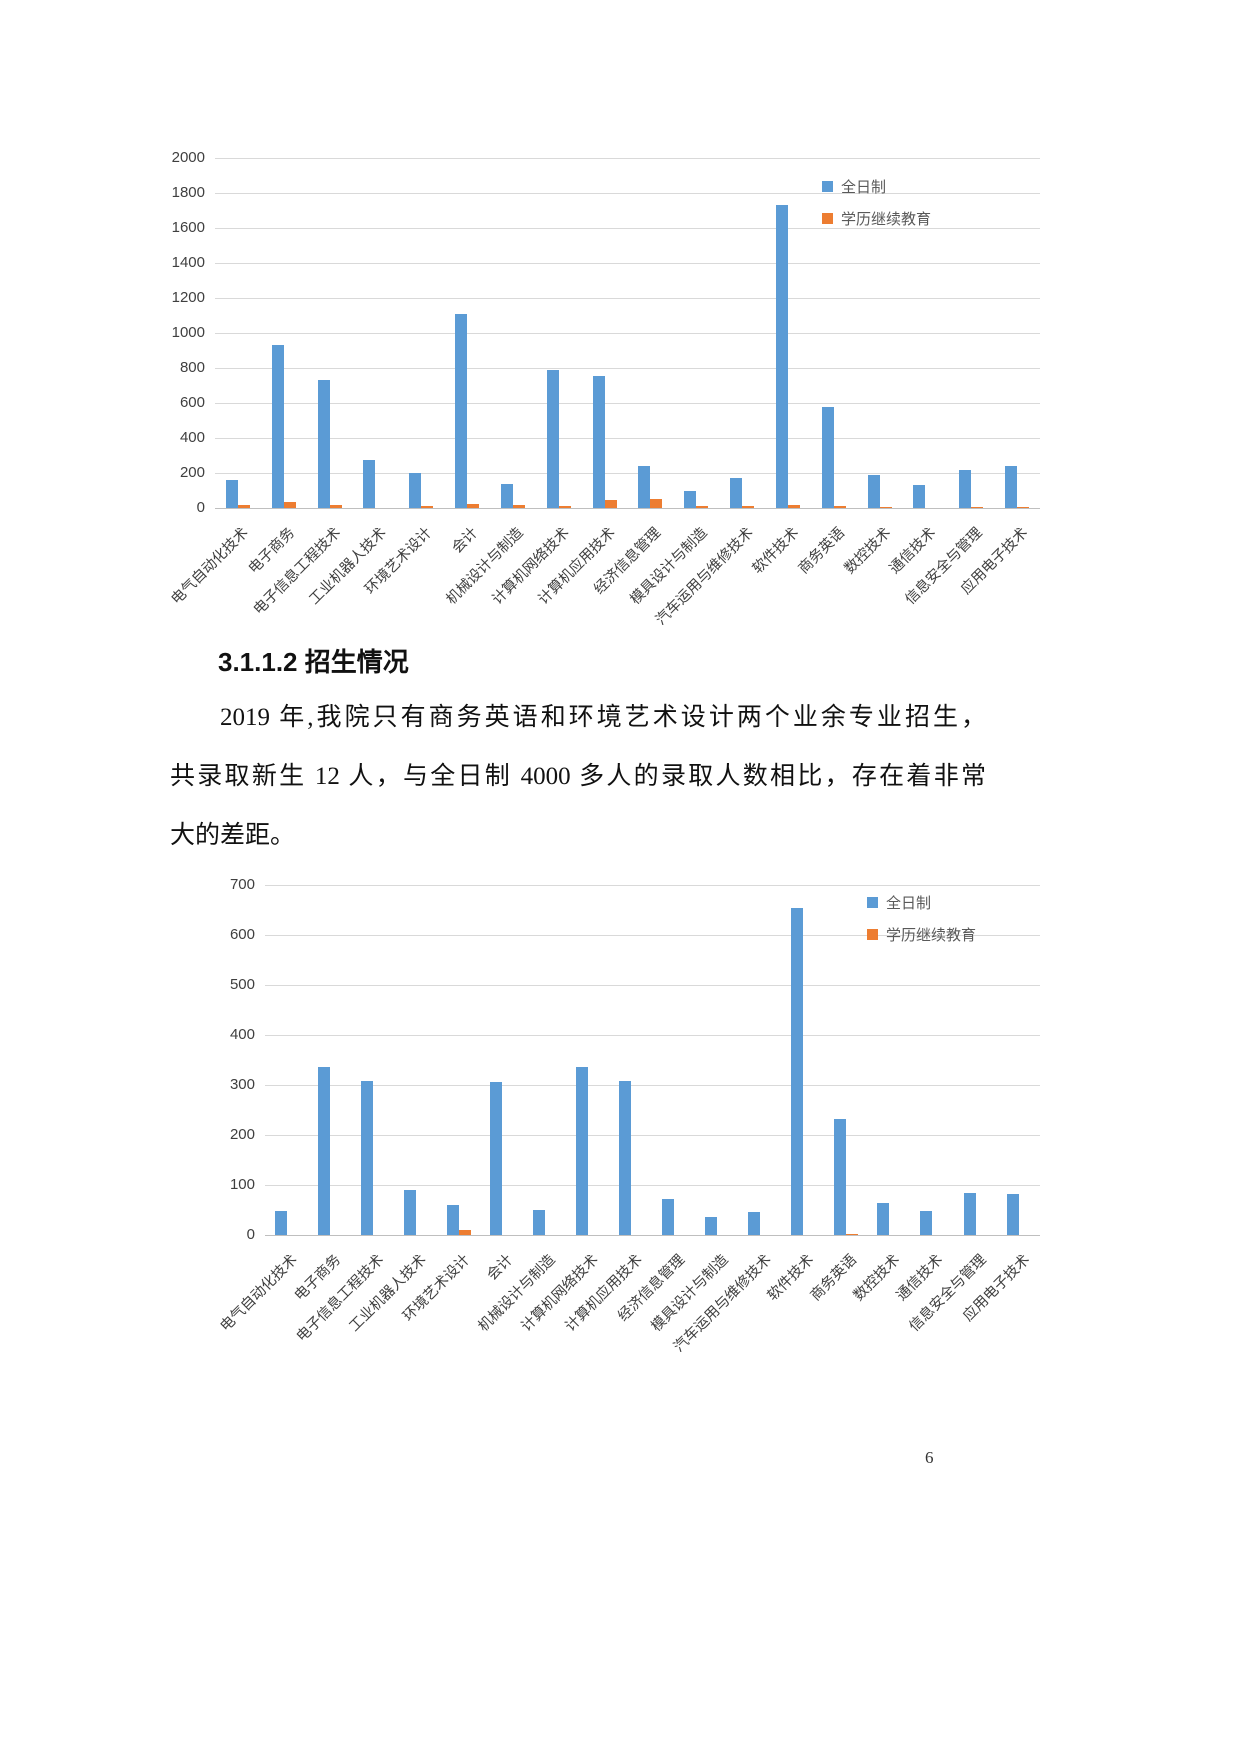 The width and height of the screenshot is (1240, 1754). I want to click on chart-legend: 全日制 学历继续教育, so click(876, 208).